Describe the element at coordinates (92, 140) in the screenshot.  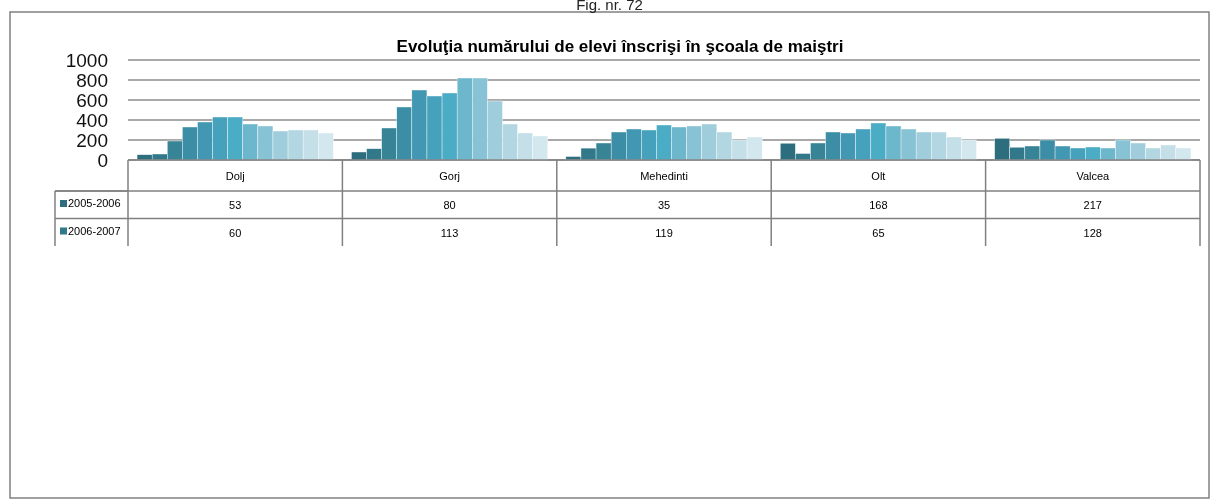
I see `y-tick-label: 200` at that location.